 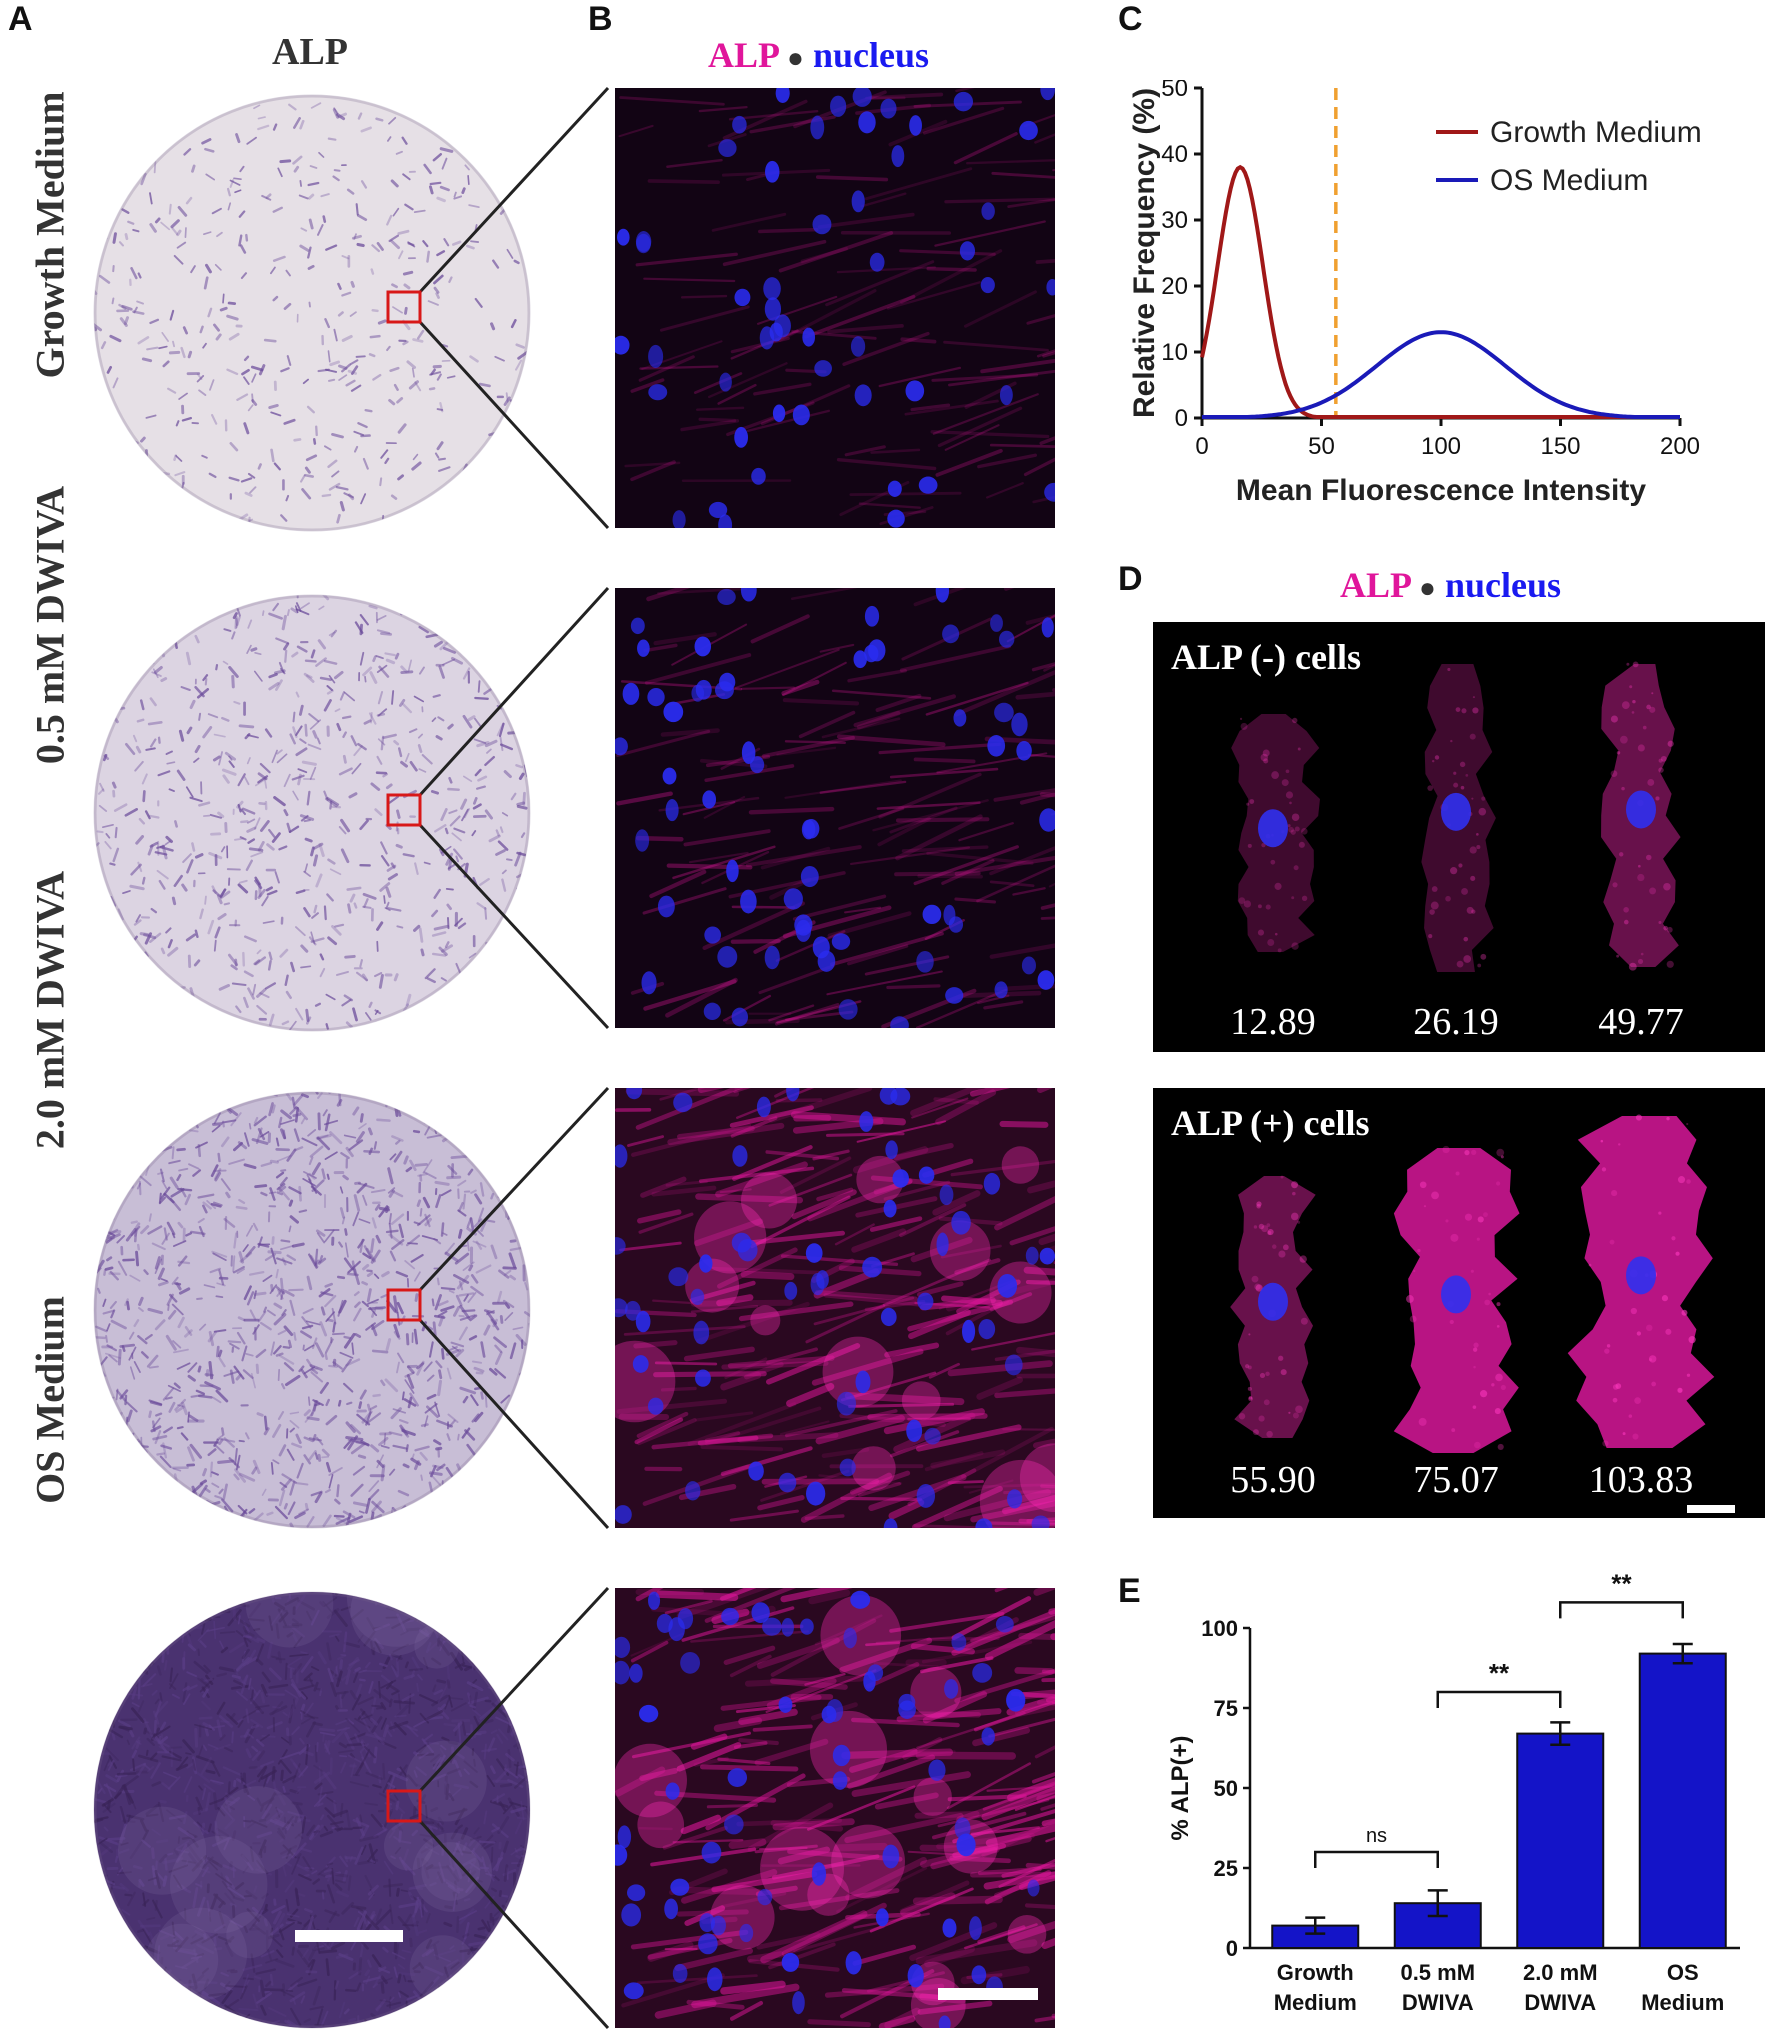 What do you see at coordinates (349, 1936) in the screenshot?
I see `scale-bar-dish` at bounding box center [349, 1936].